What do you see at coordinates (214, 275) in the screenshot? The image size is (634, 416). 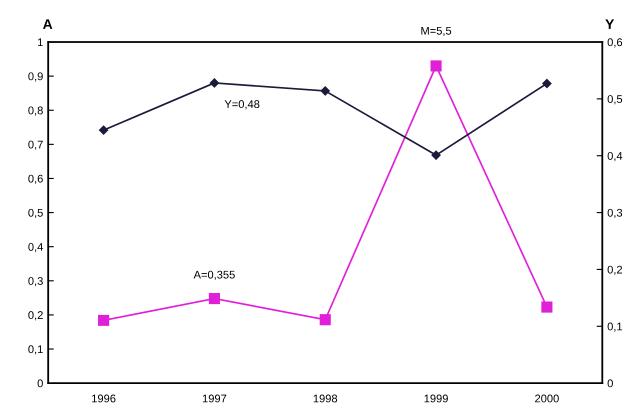 I see `annotation: A=0,355` at bounding box center [214, 275].